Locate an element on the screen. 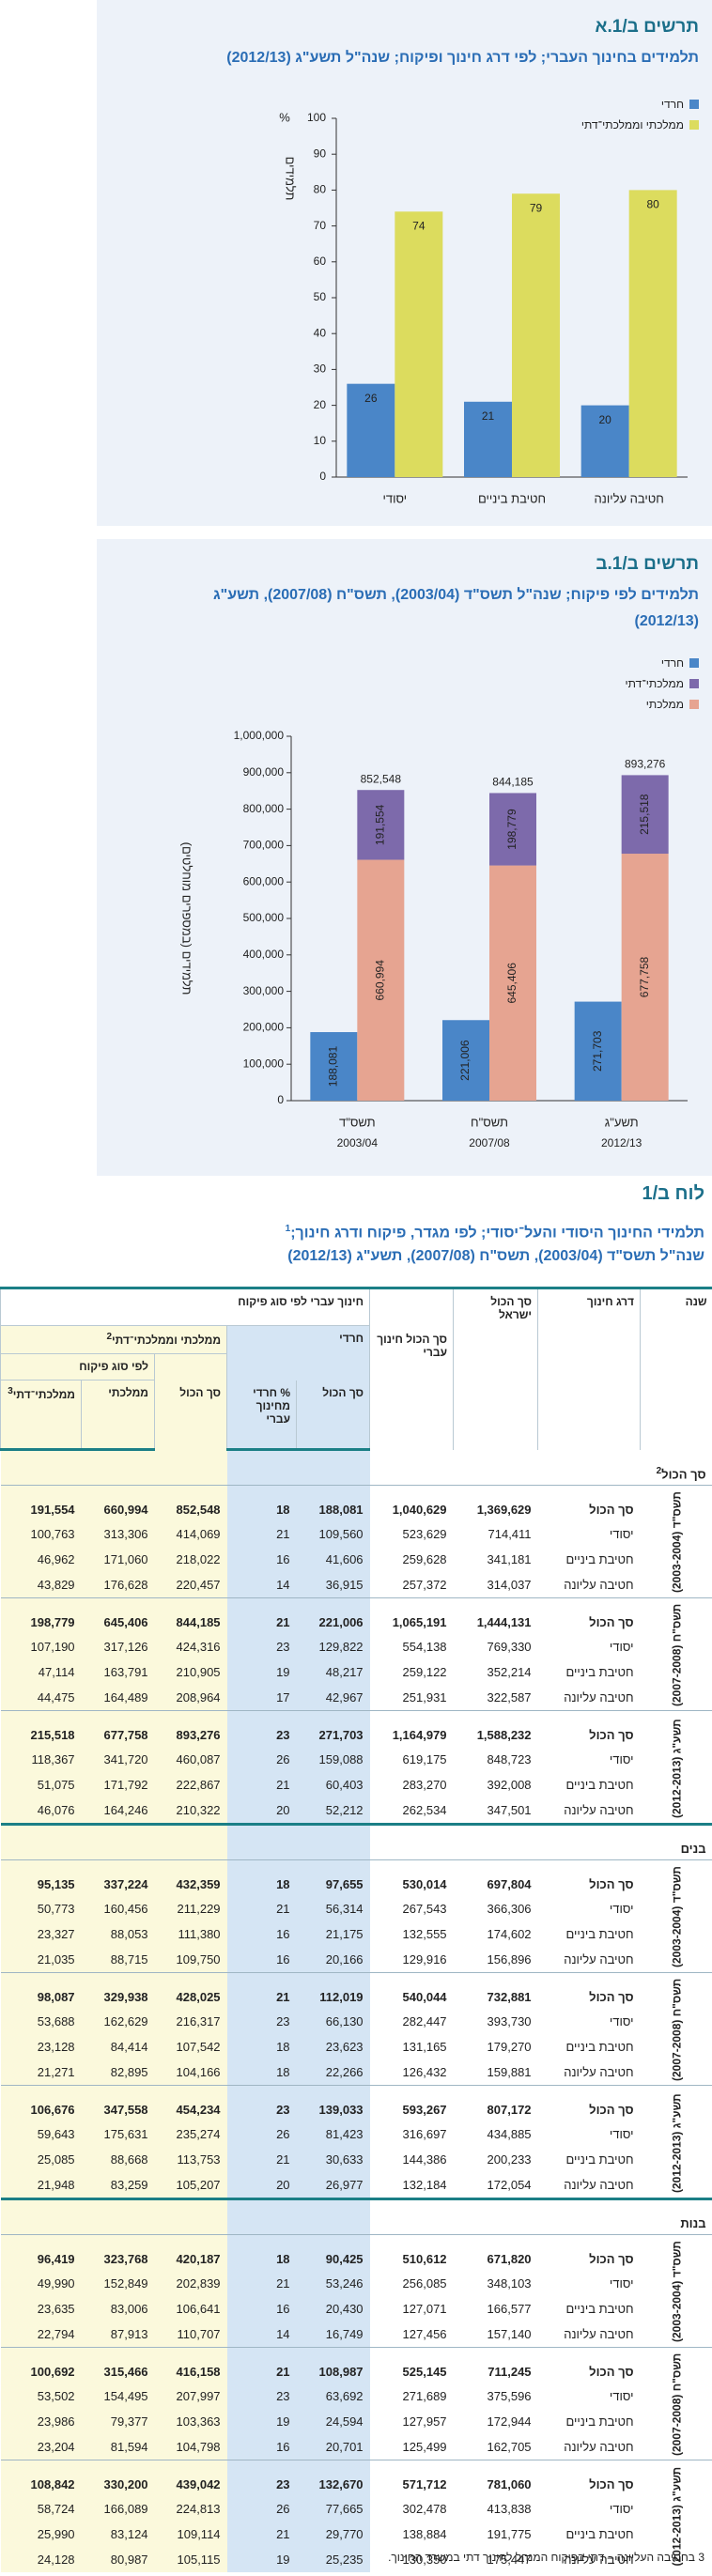 The height and width of the screenshot is (2576, 712). value-cell: 98,087 is located at coordinates (41, 1990).